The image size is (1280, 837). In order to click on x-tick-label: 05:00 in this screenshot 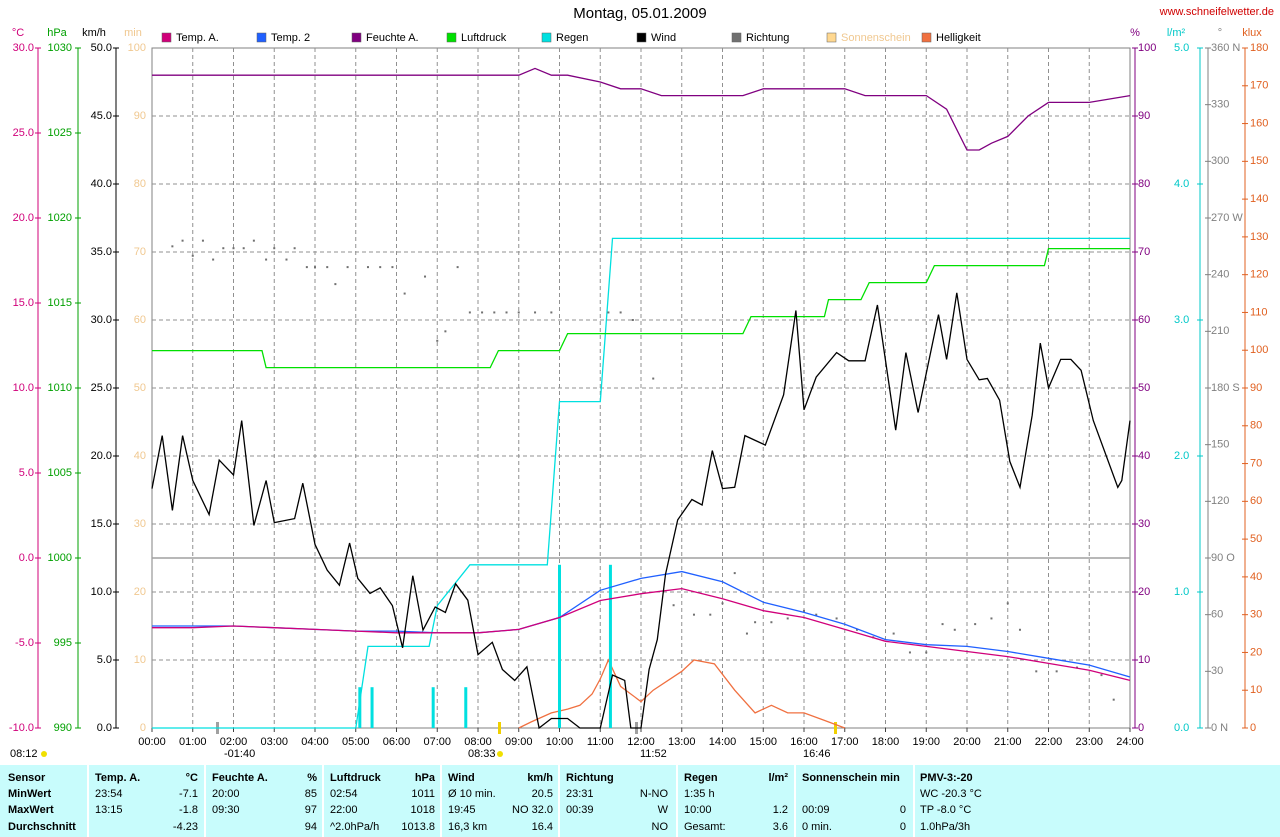, I will do `click(356, 742)`.